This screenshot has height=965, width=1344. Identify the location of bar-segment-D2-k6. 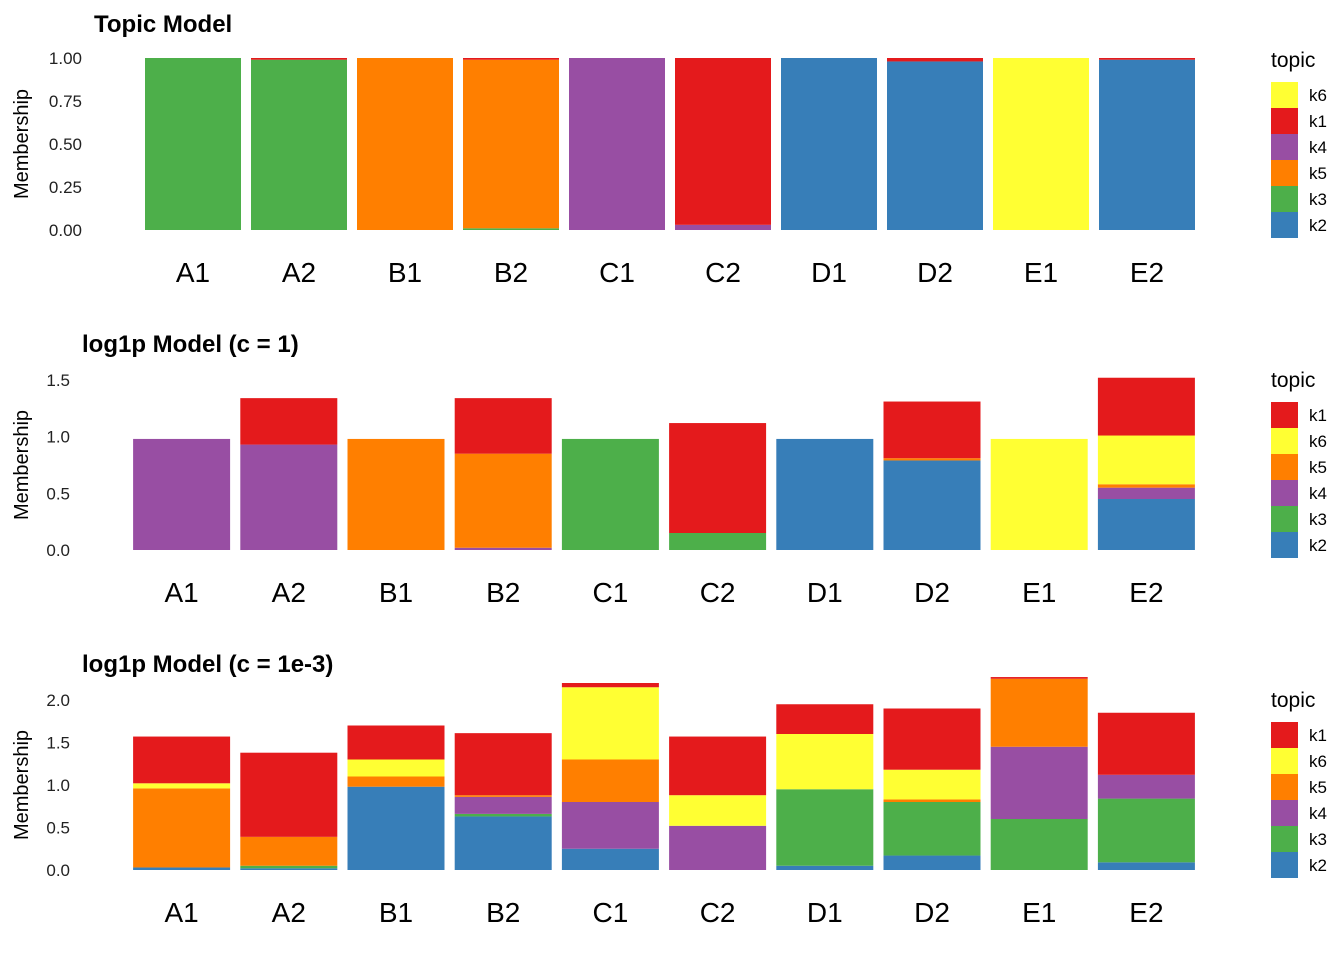
(932, 784).